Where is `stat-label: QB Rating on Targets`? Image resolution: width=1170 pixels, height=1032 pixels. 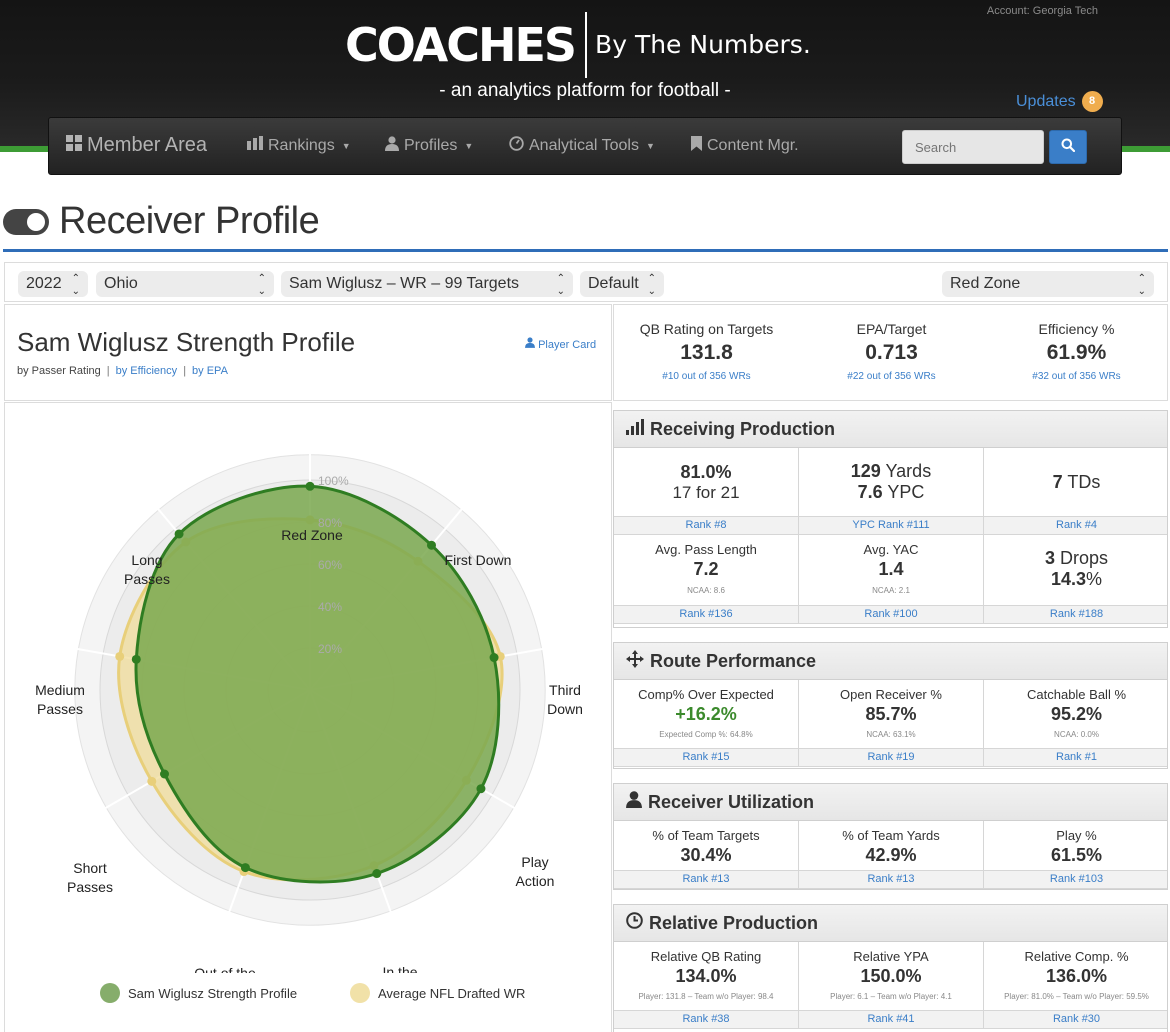
stat-label: QB Rating on Targets is located at coordinates (706, 329).